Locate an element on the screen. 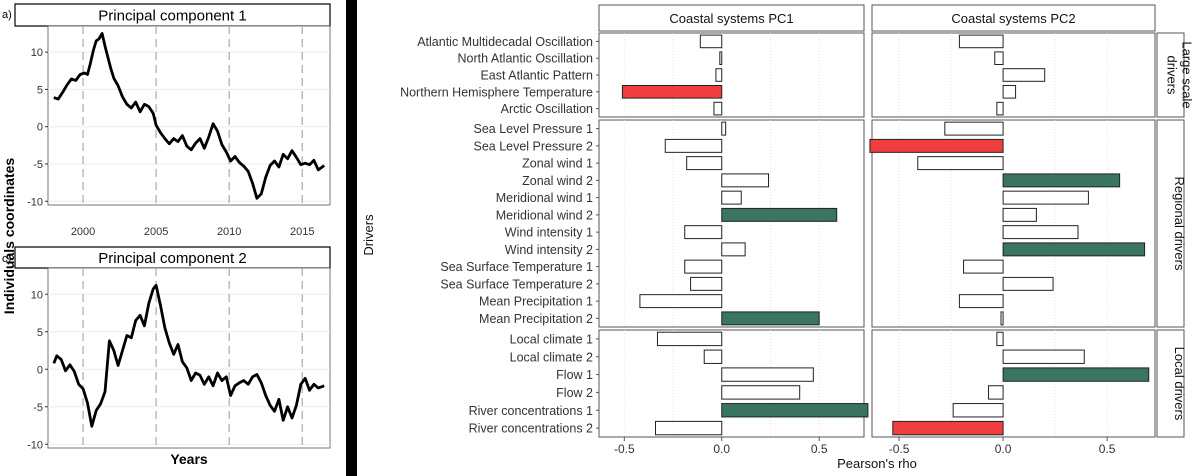 The width and height of the screenshot is (1200, 476). y-tick-label: 5 is located at coordinates (40, 333).